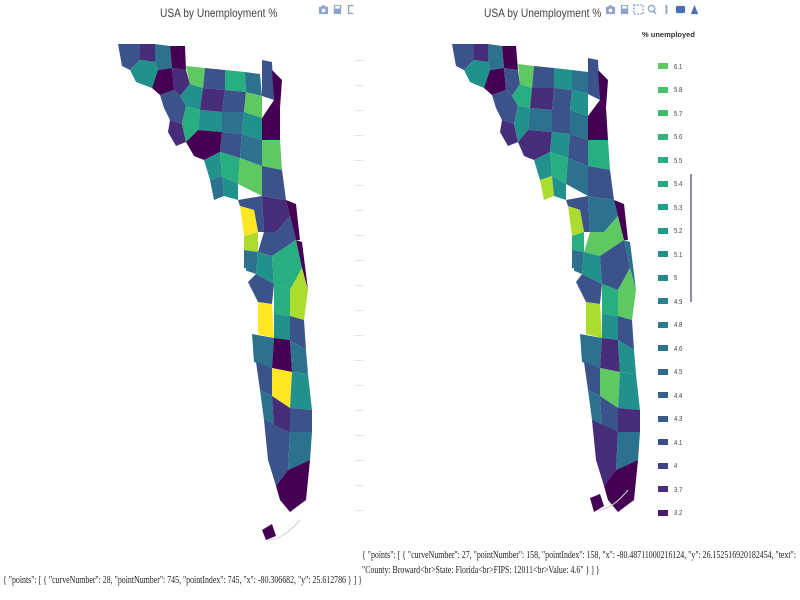 The height and width of the screenshot is (600, 800). What do you see at coordinates (671, 348) in the screenshot?
I see `legend-item: 4.6` at bounding box center [671, 348].